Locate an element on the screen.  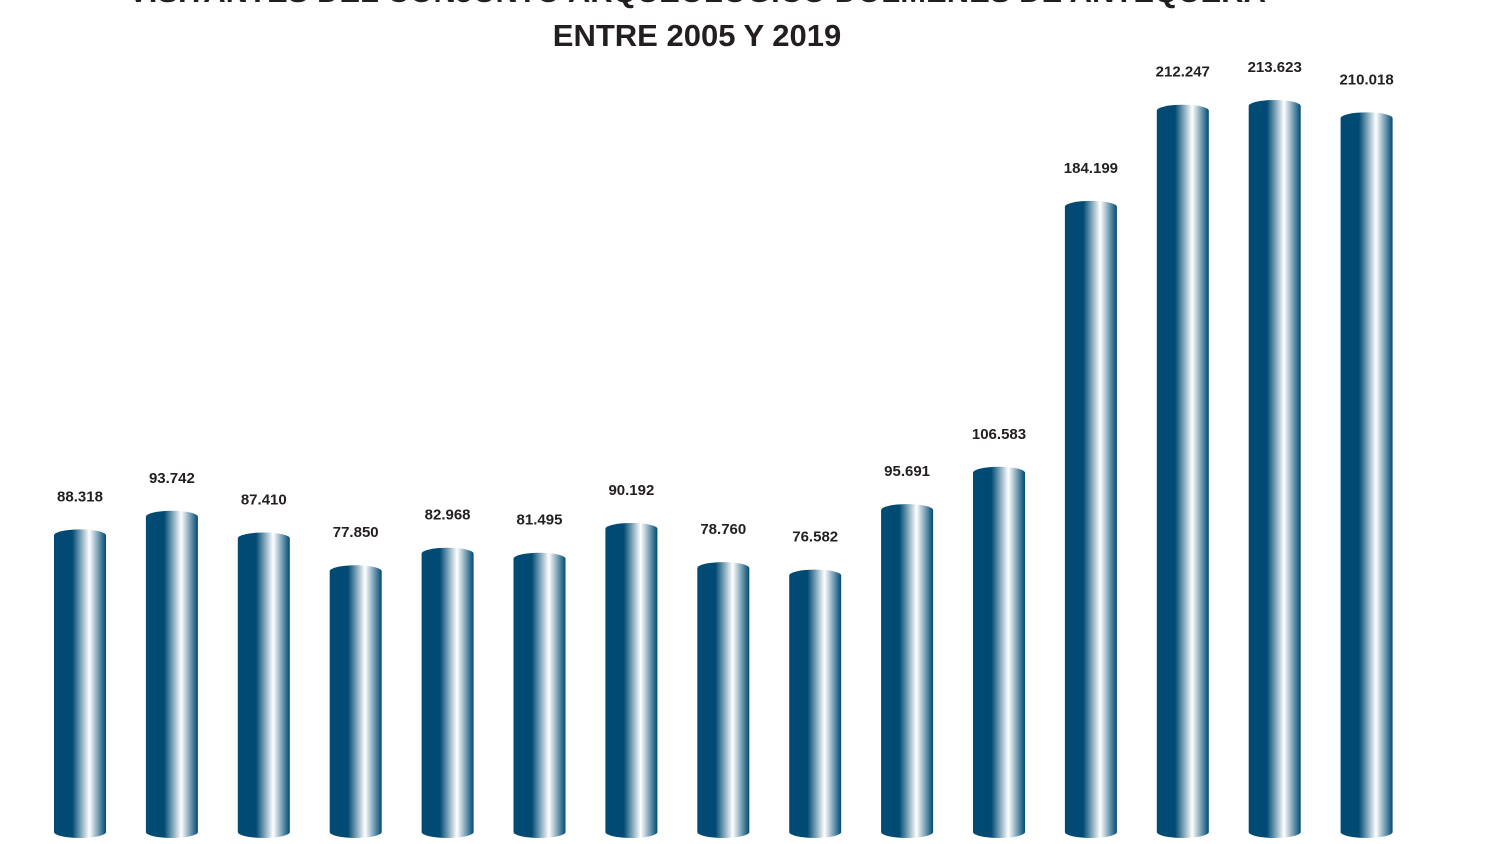
value-label: 210.018 is located at coordinates (1366, 79).